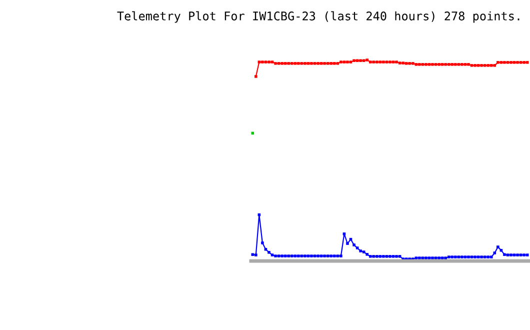 The height and width of the screenshot is (330, 530). Describe the element at coordinates (318, 17) in the screenshot. I see `chart-title: Telemetry Plot For IW1CBG-23 (last 240 hours) 278 points.` at that location.